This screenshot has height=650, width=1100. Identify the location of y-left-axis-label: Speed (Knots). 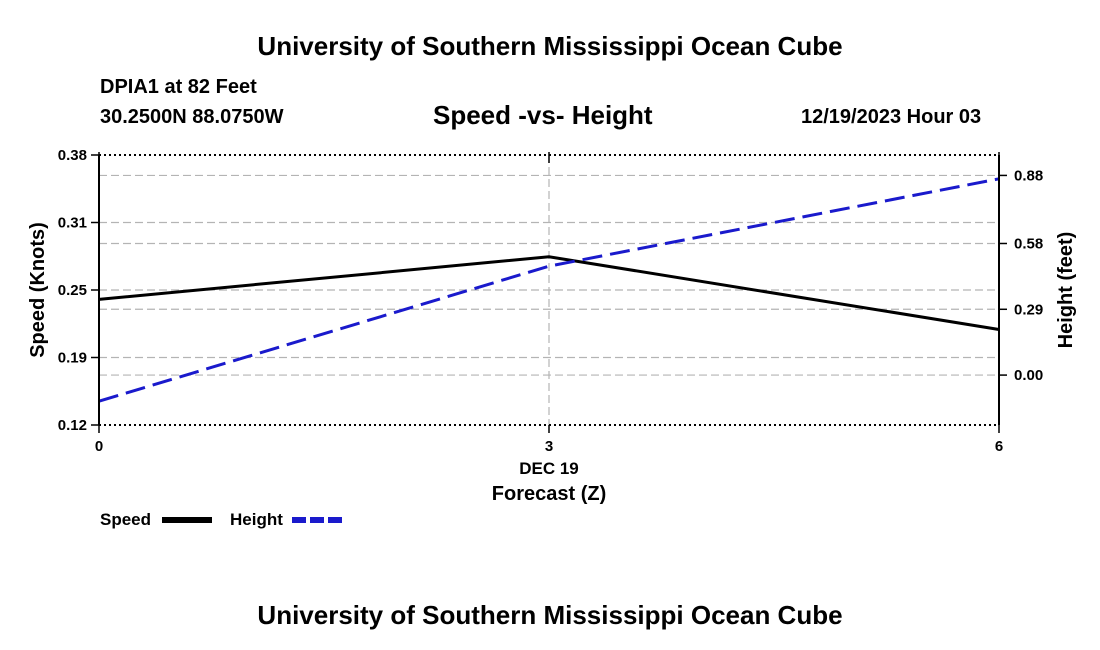
(38, 290).